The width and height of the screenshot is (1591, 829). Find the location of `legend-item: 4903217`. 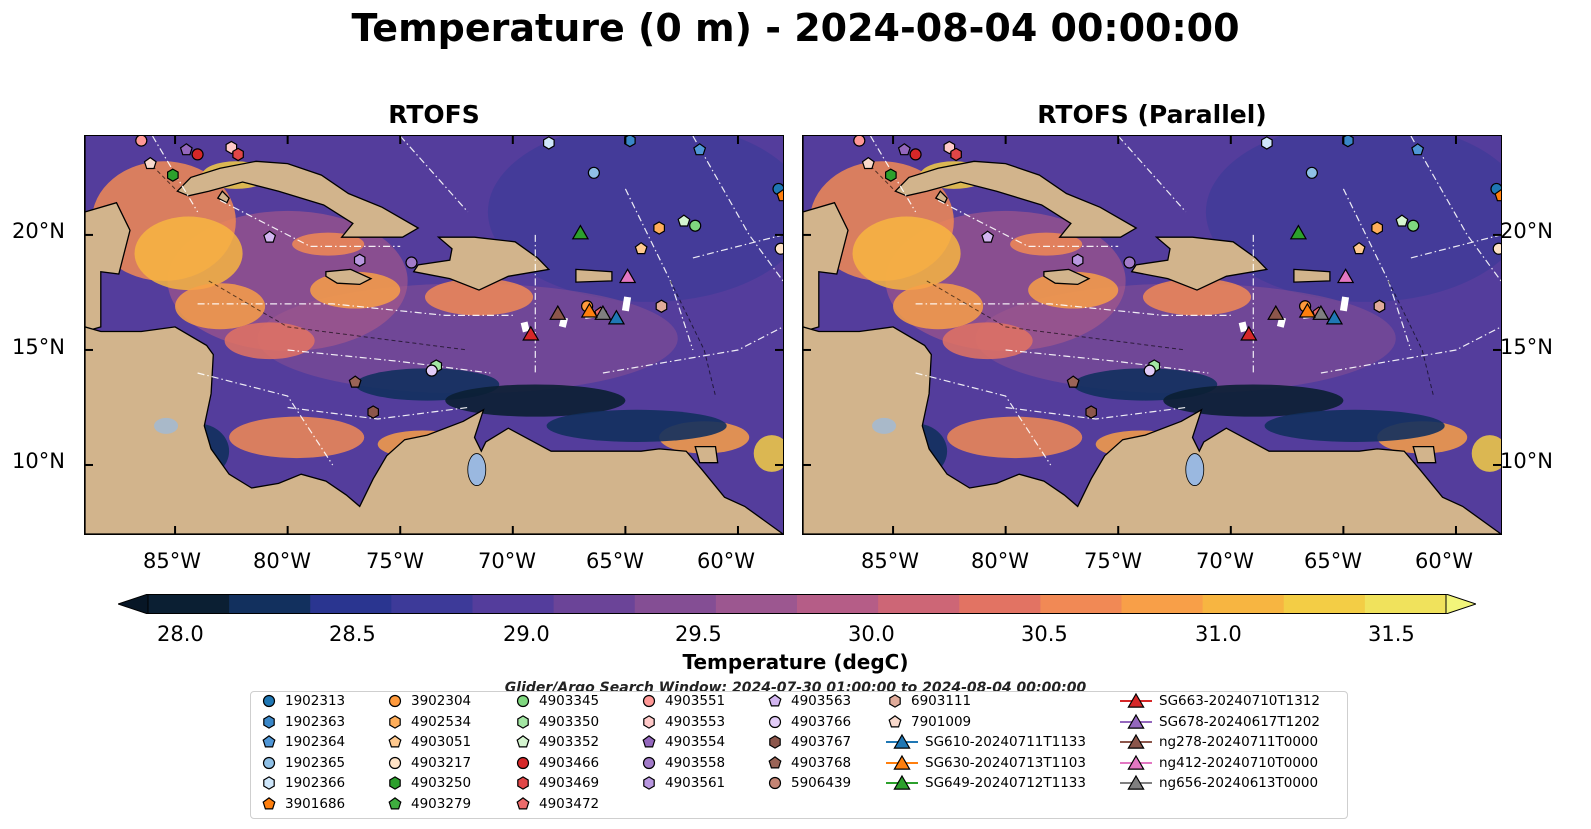

legend-item: 4903217 is located at coordinates (428, 763).